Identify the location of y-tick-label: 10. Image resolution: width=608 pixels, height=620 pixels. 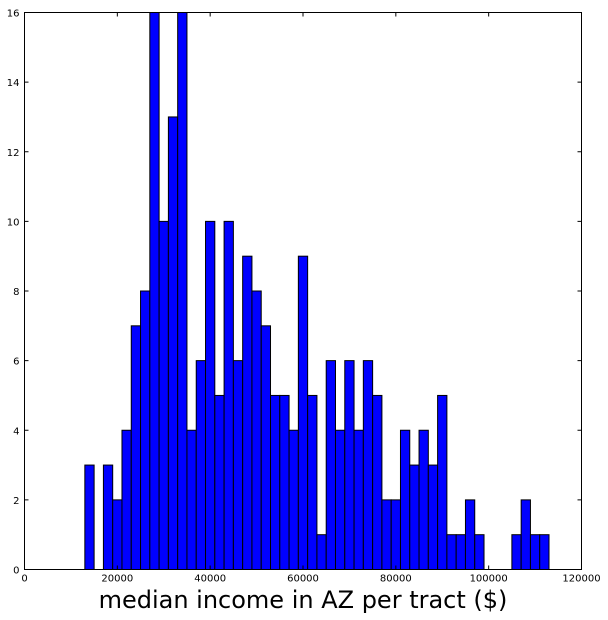
(13, 222).